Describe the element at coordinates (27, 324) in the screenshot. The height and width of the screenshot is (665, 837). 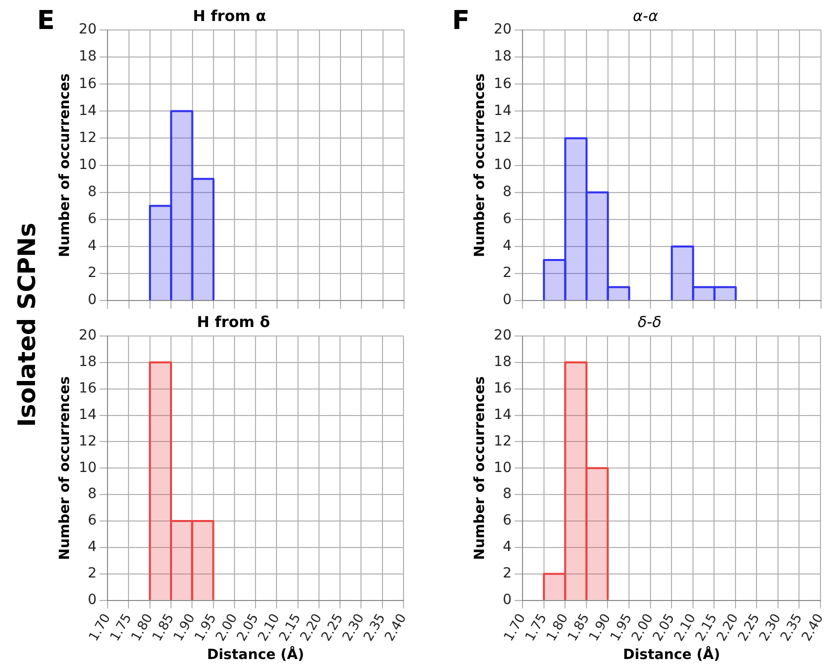
I see `text: Isolated SCPNs` at that location.